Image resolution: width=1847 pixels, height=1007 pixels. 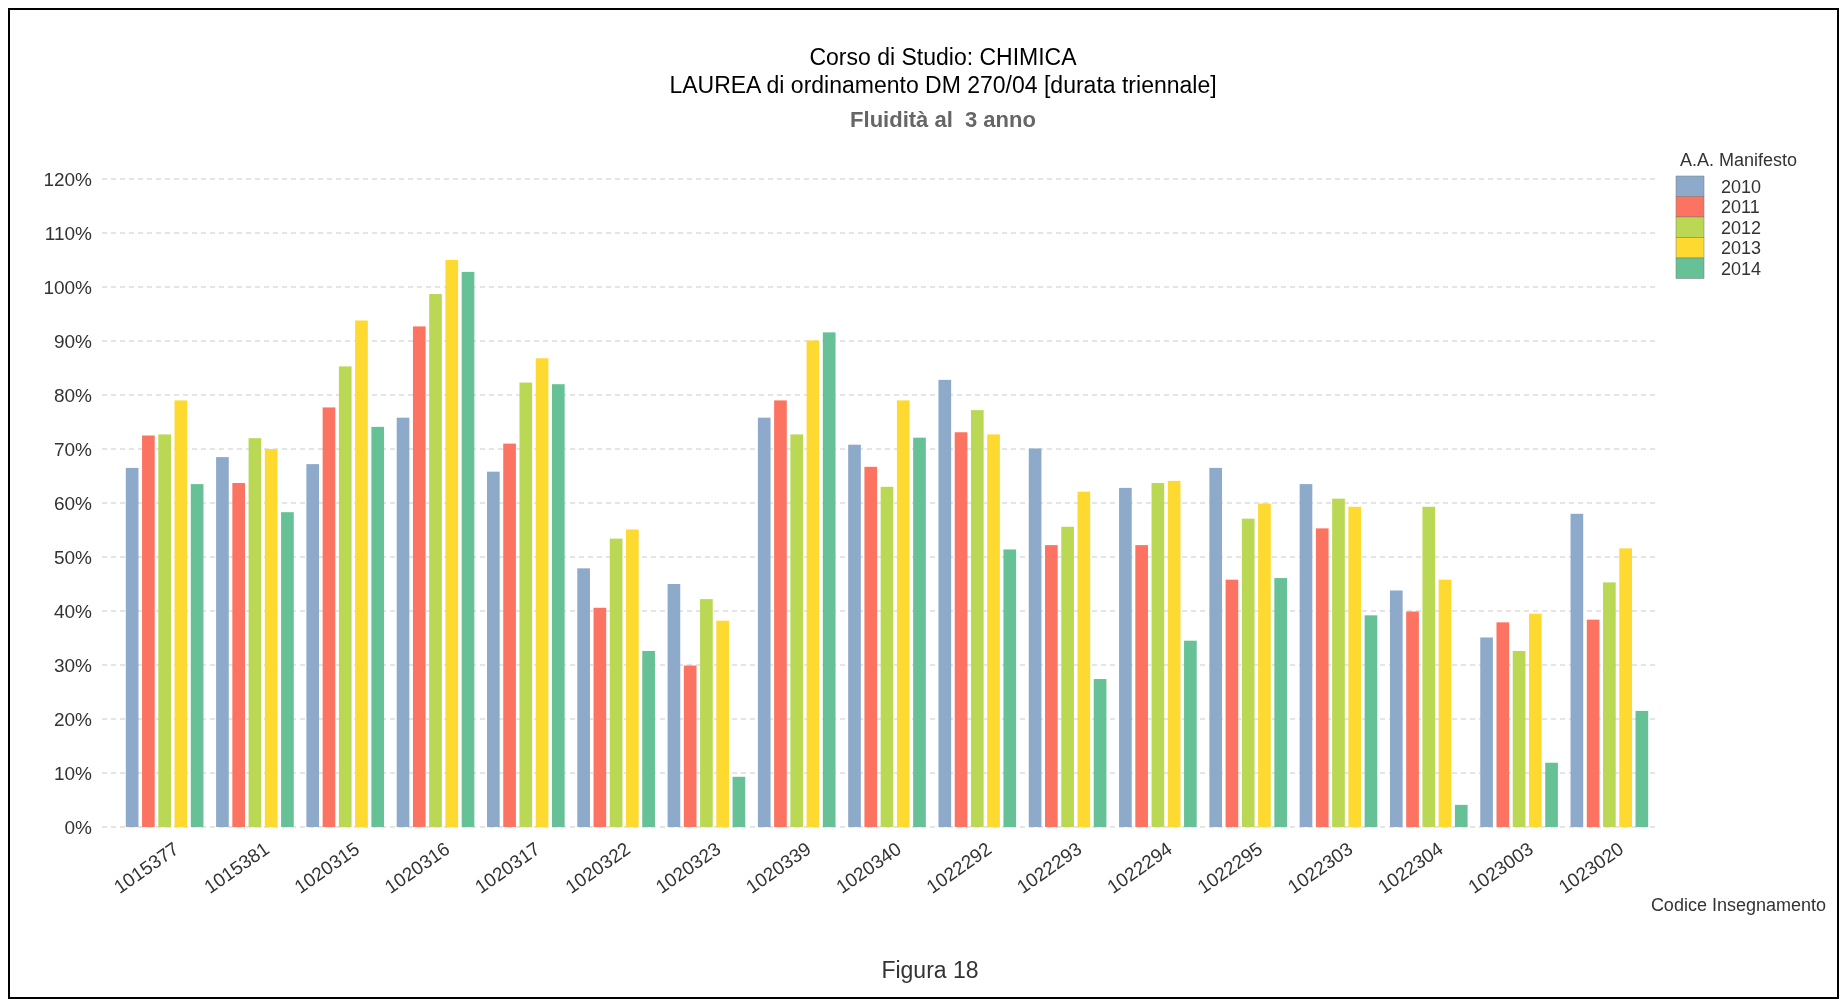 I want to click on y-tick-label: 20%, so click(x=73, y=719).